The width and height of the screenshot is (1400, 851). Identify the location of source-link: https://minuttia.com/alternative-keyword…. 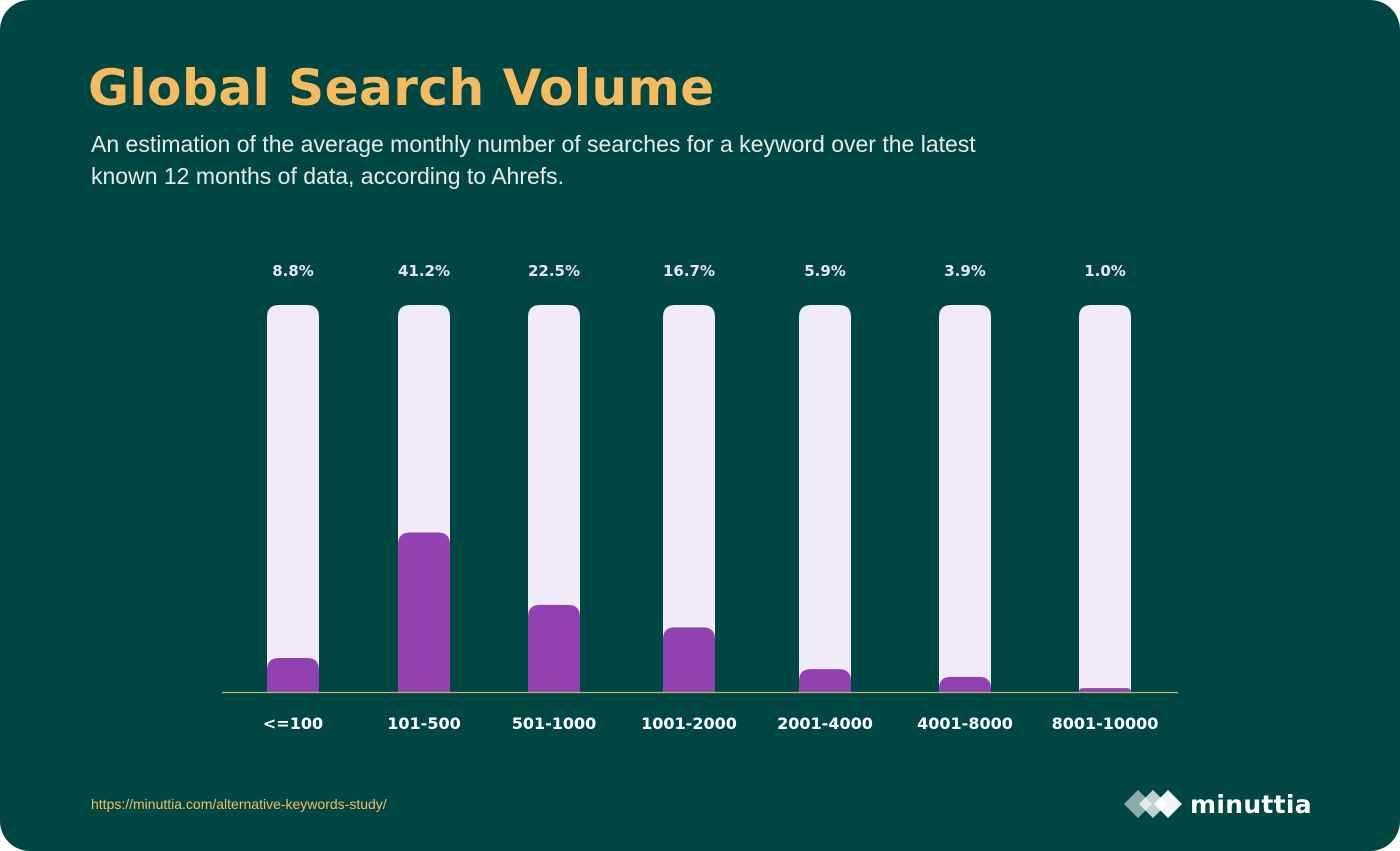
(239, 804).